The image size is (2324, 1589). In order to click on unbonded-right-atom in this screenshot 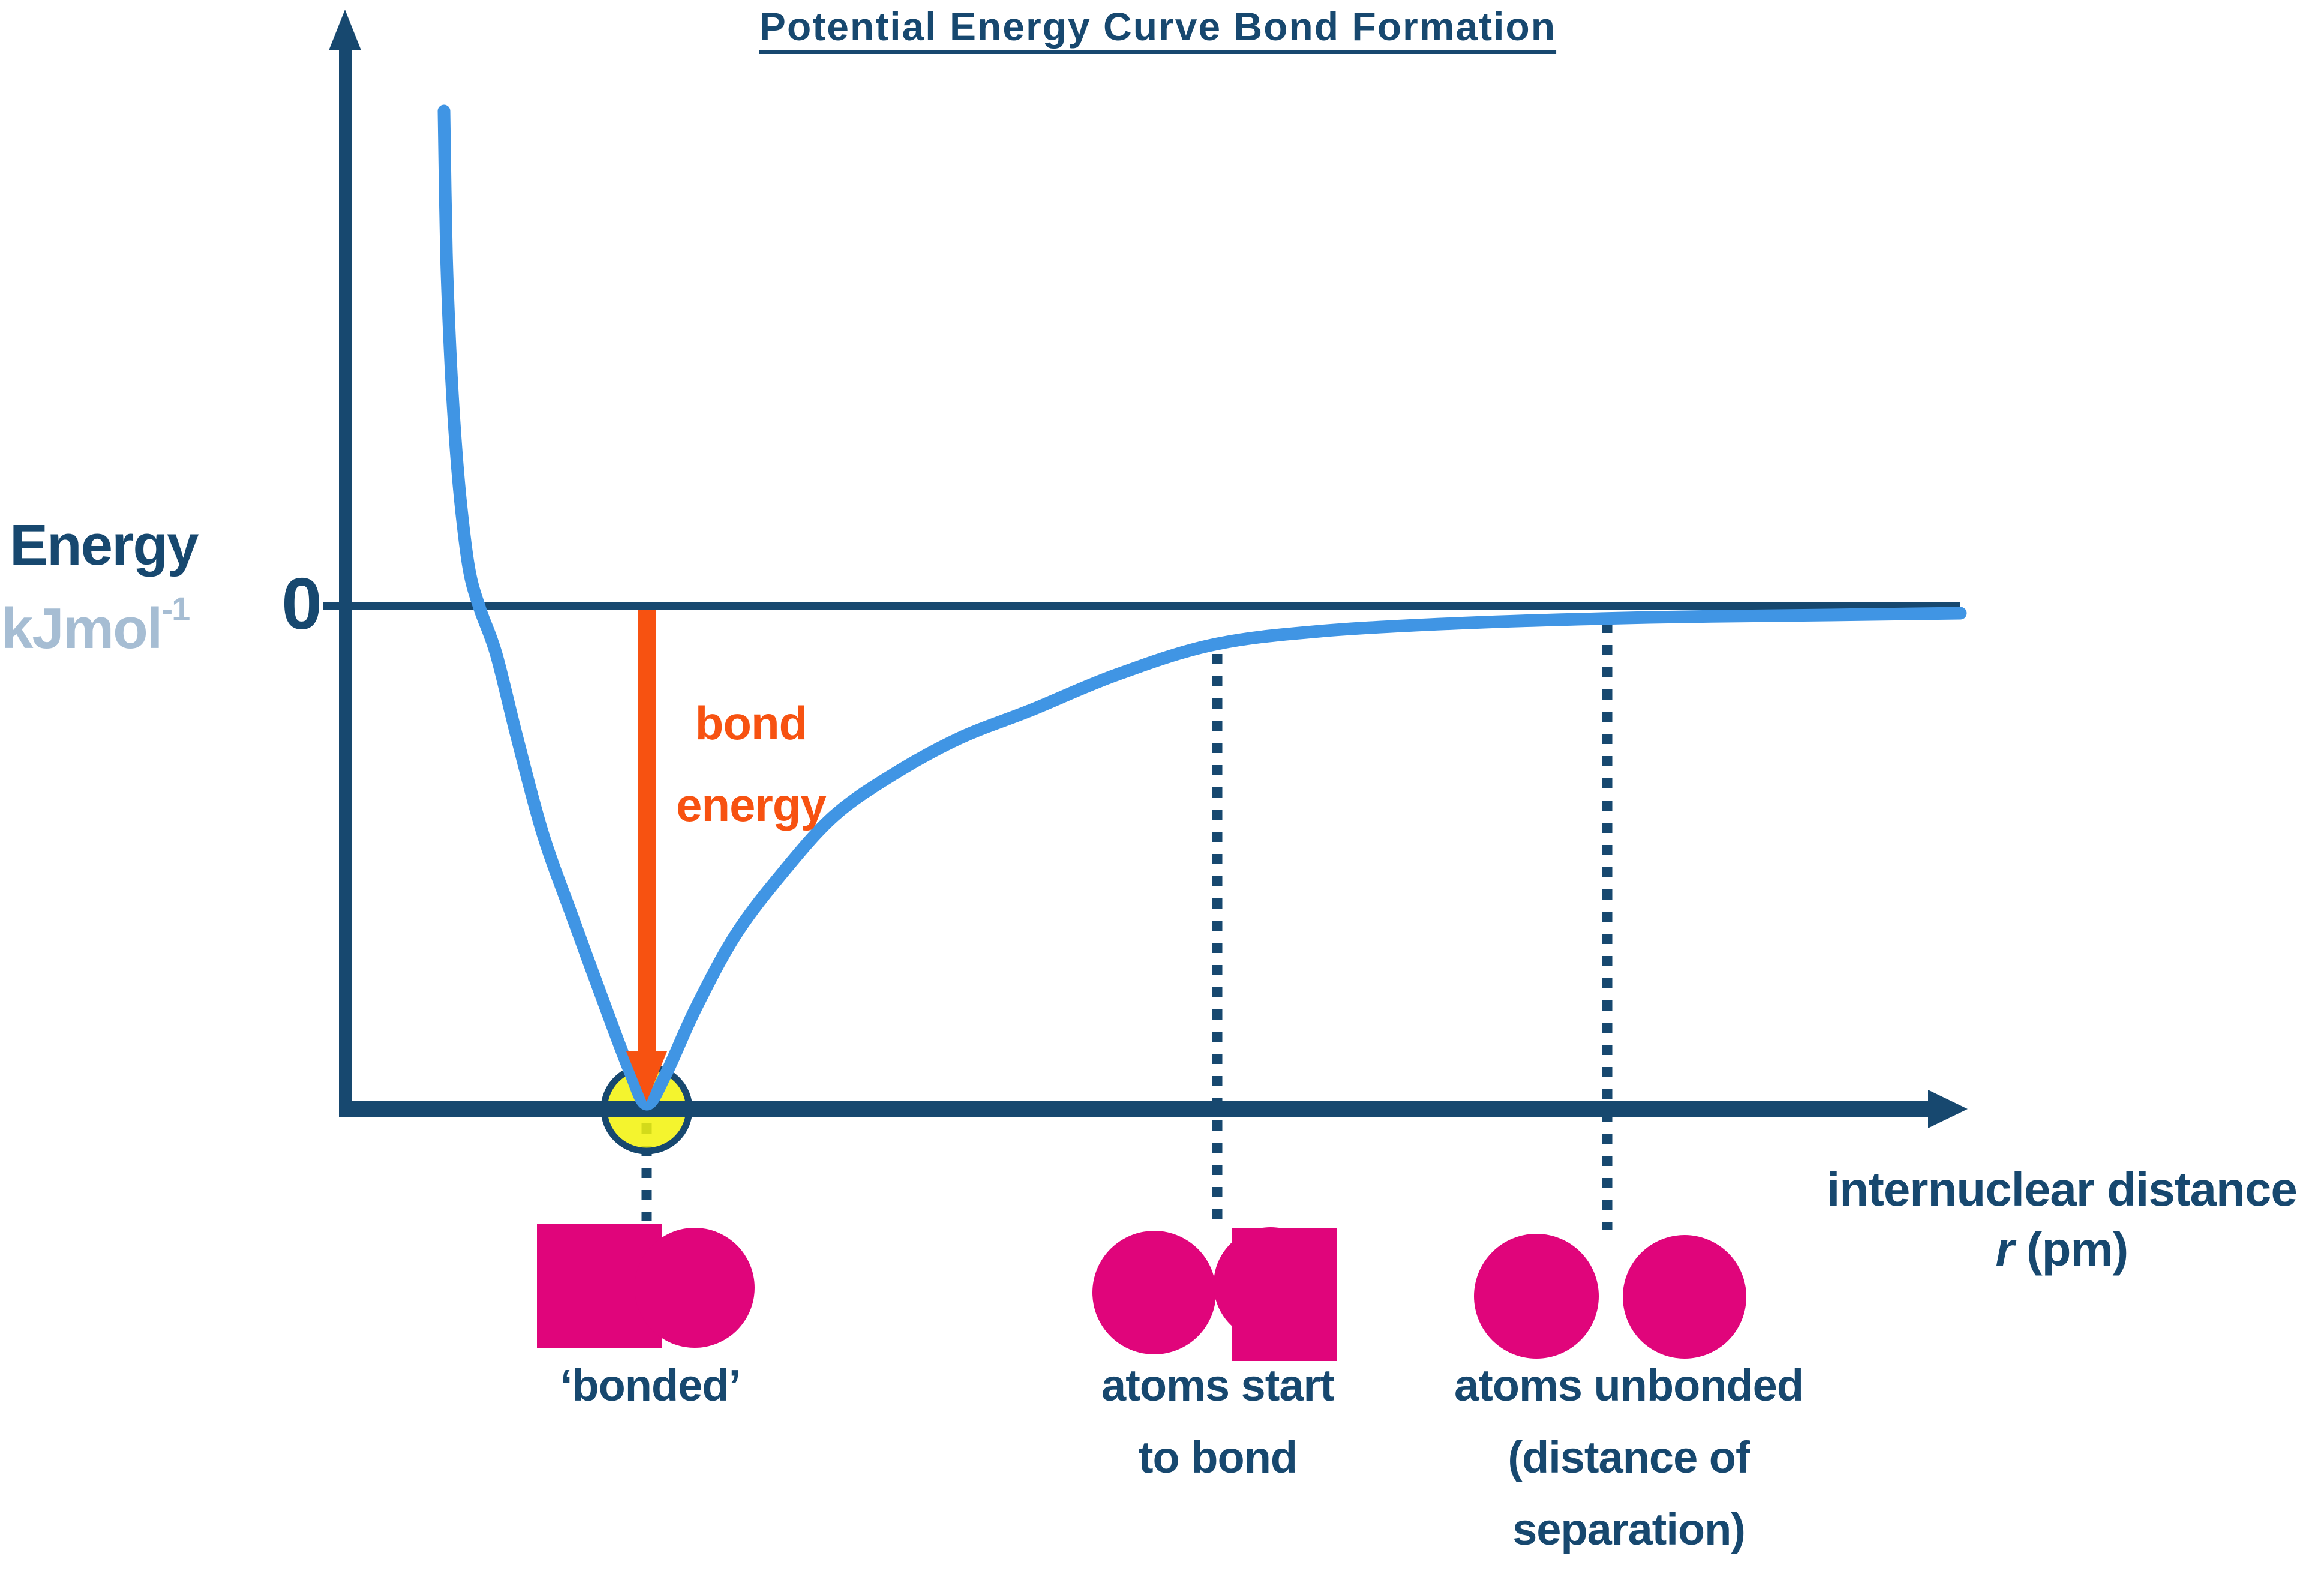, I will do `click(1684, 1297)`.